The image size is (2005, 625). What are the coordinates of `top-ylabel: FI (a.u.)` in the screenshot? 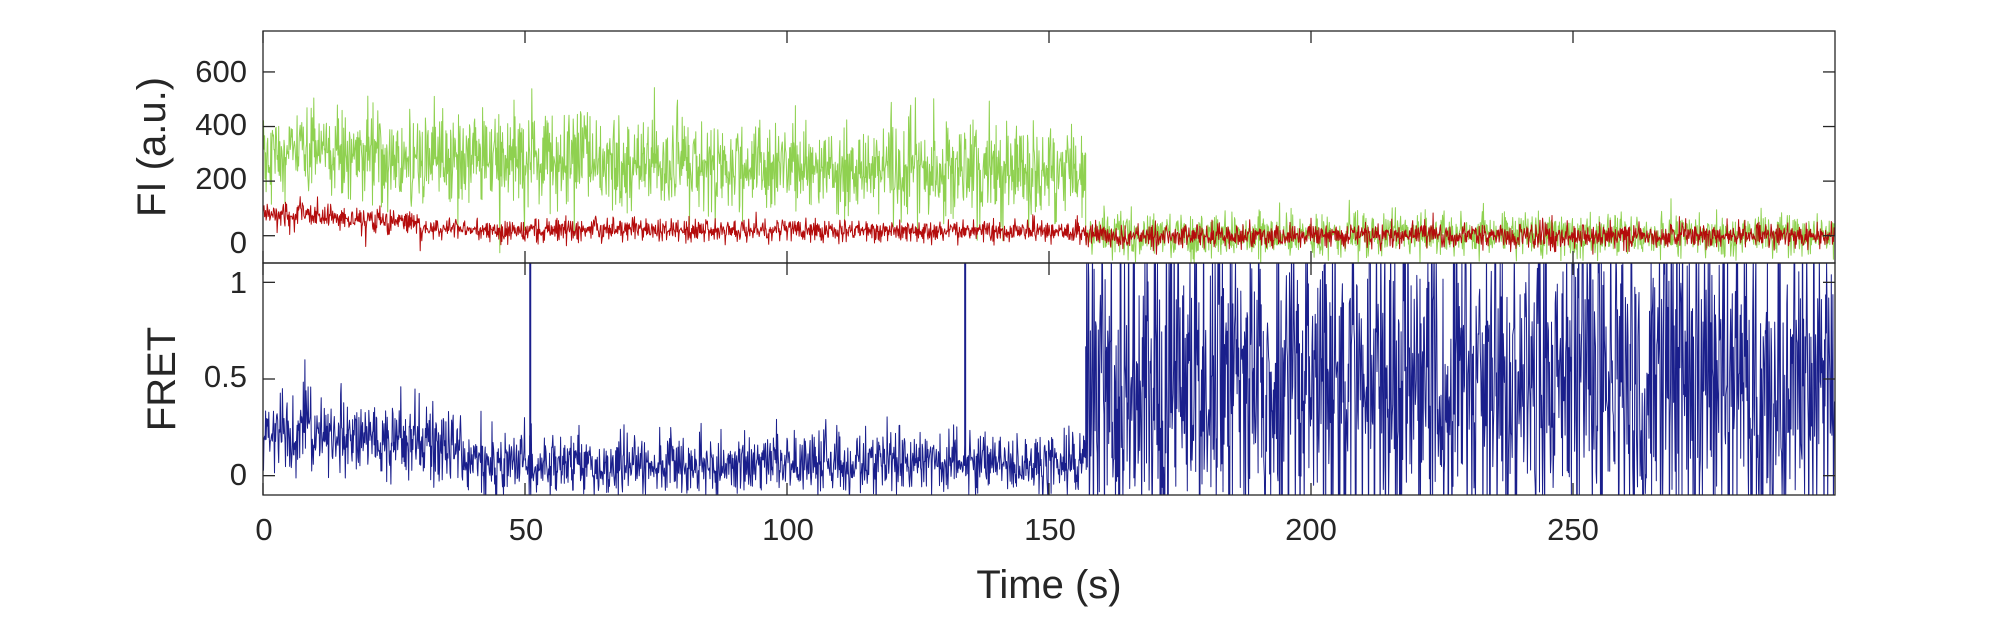 It's located at (152, 147).